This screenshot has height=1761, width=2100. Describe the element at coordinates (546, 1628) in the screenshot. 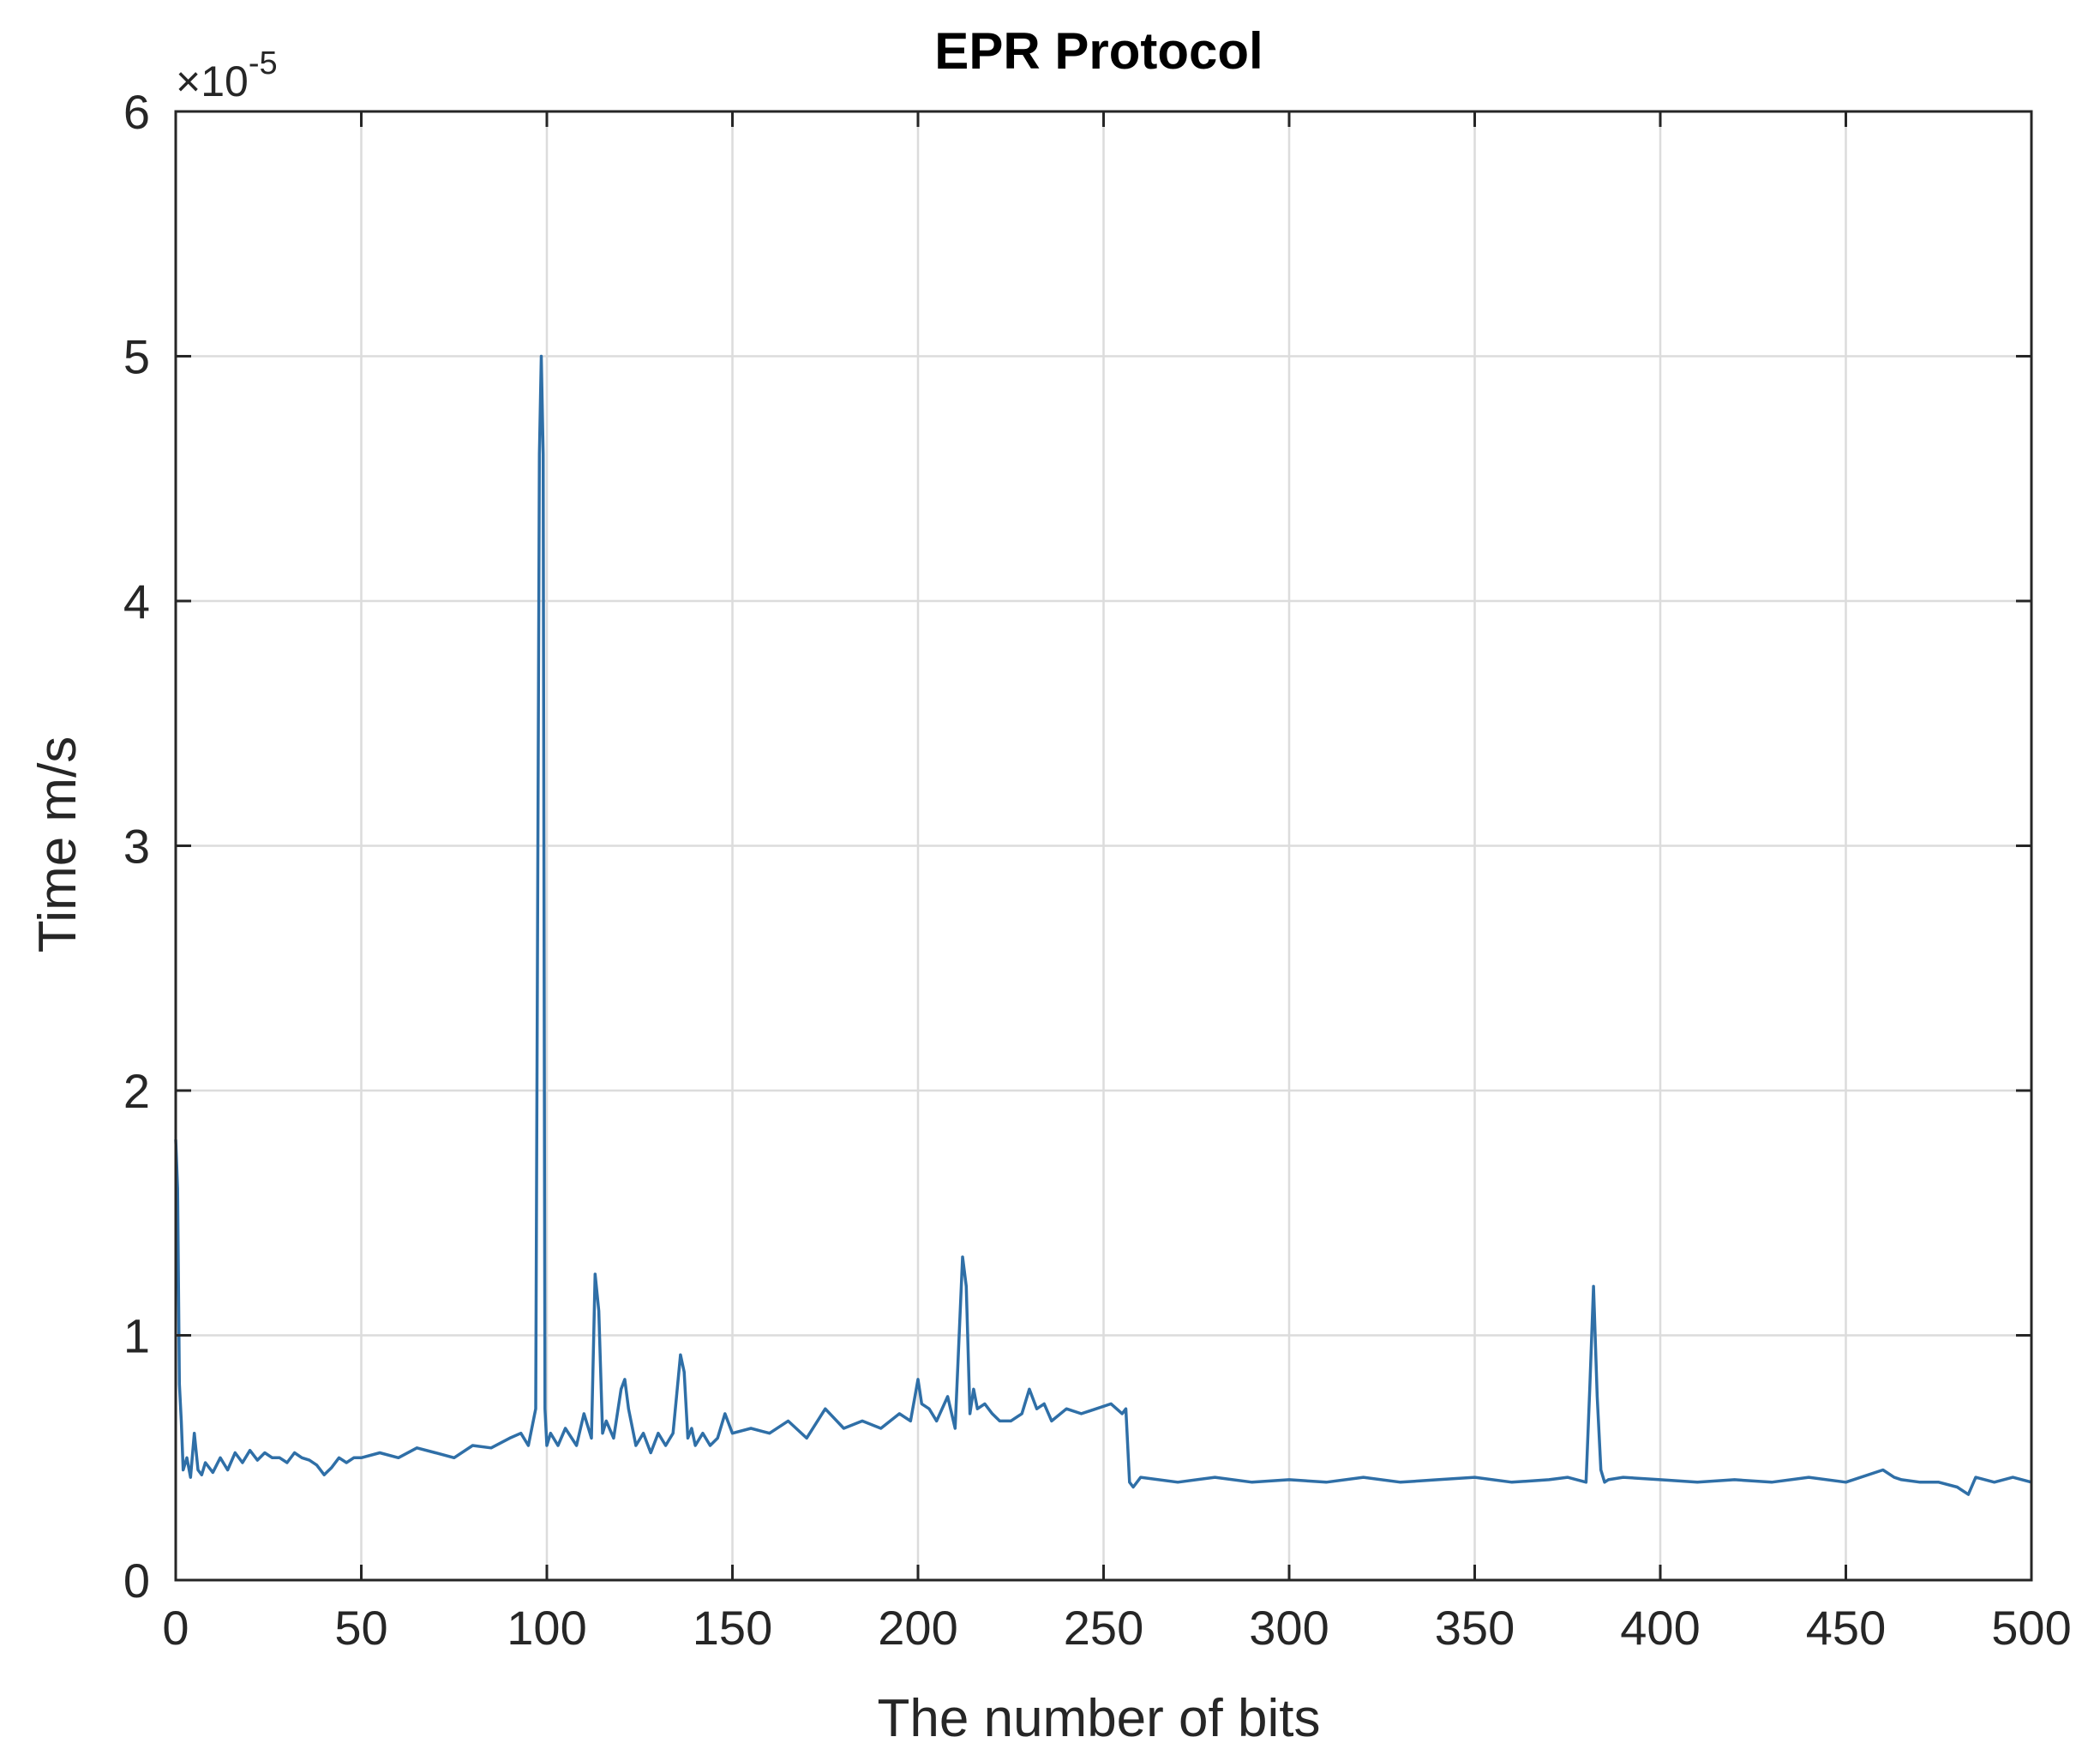

I see `x-tick-label: 100` at that location.